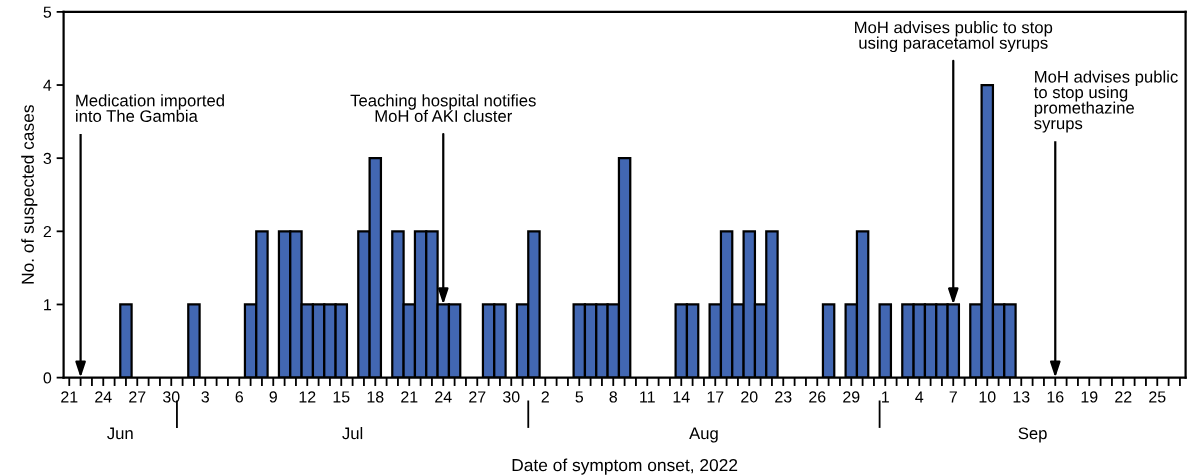  Describe the element at coordinates (48, 305) in the screenshot. I see `y-tick-label: 1` at that location.